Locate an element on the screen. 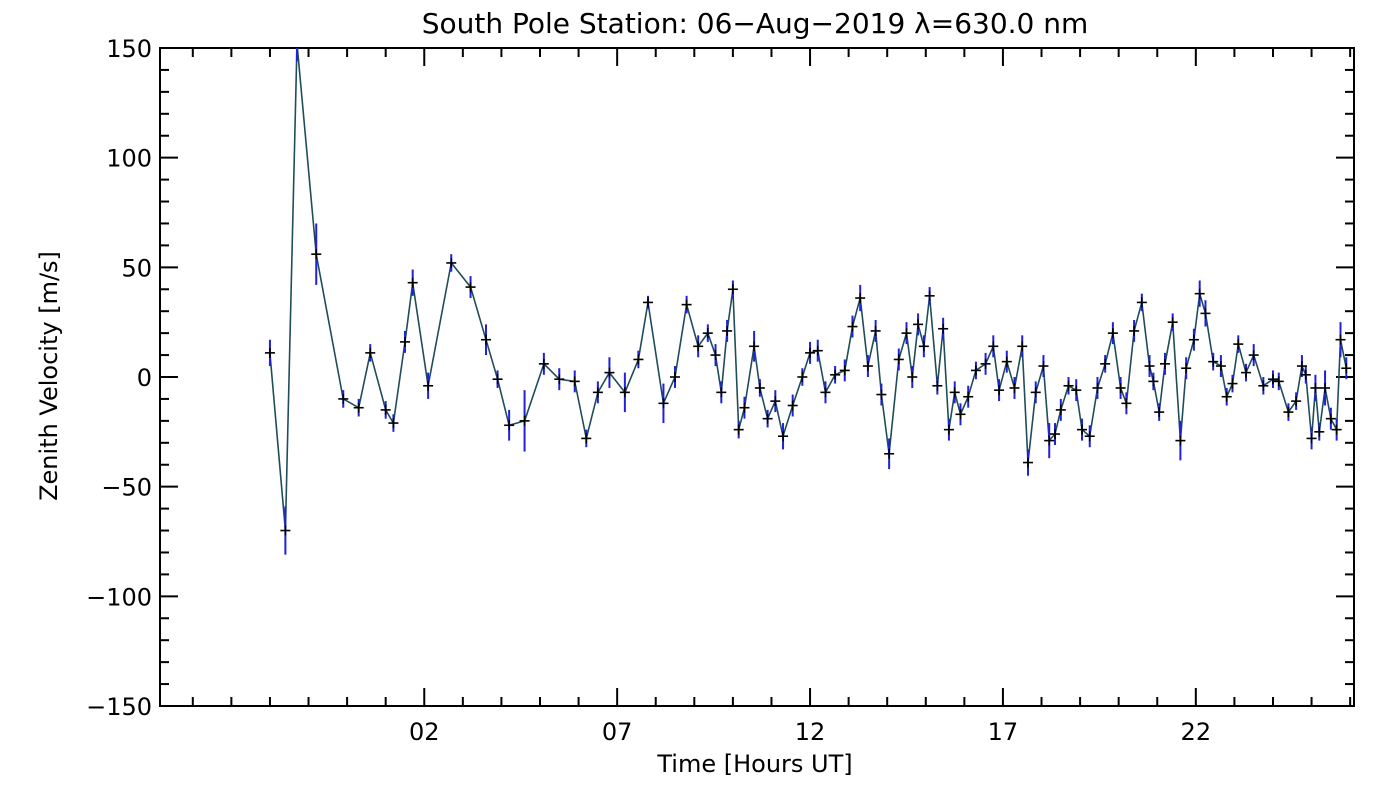  x-tick-label: 07 is located at coordinates (617, 732).